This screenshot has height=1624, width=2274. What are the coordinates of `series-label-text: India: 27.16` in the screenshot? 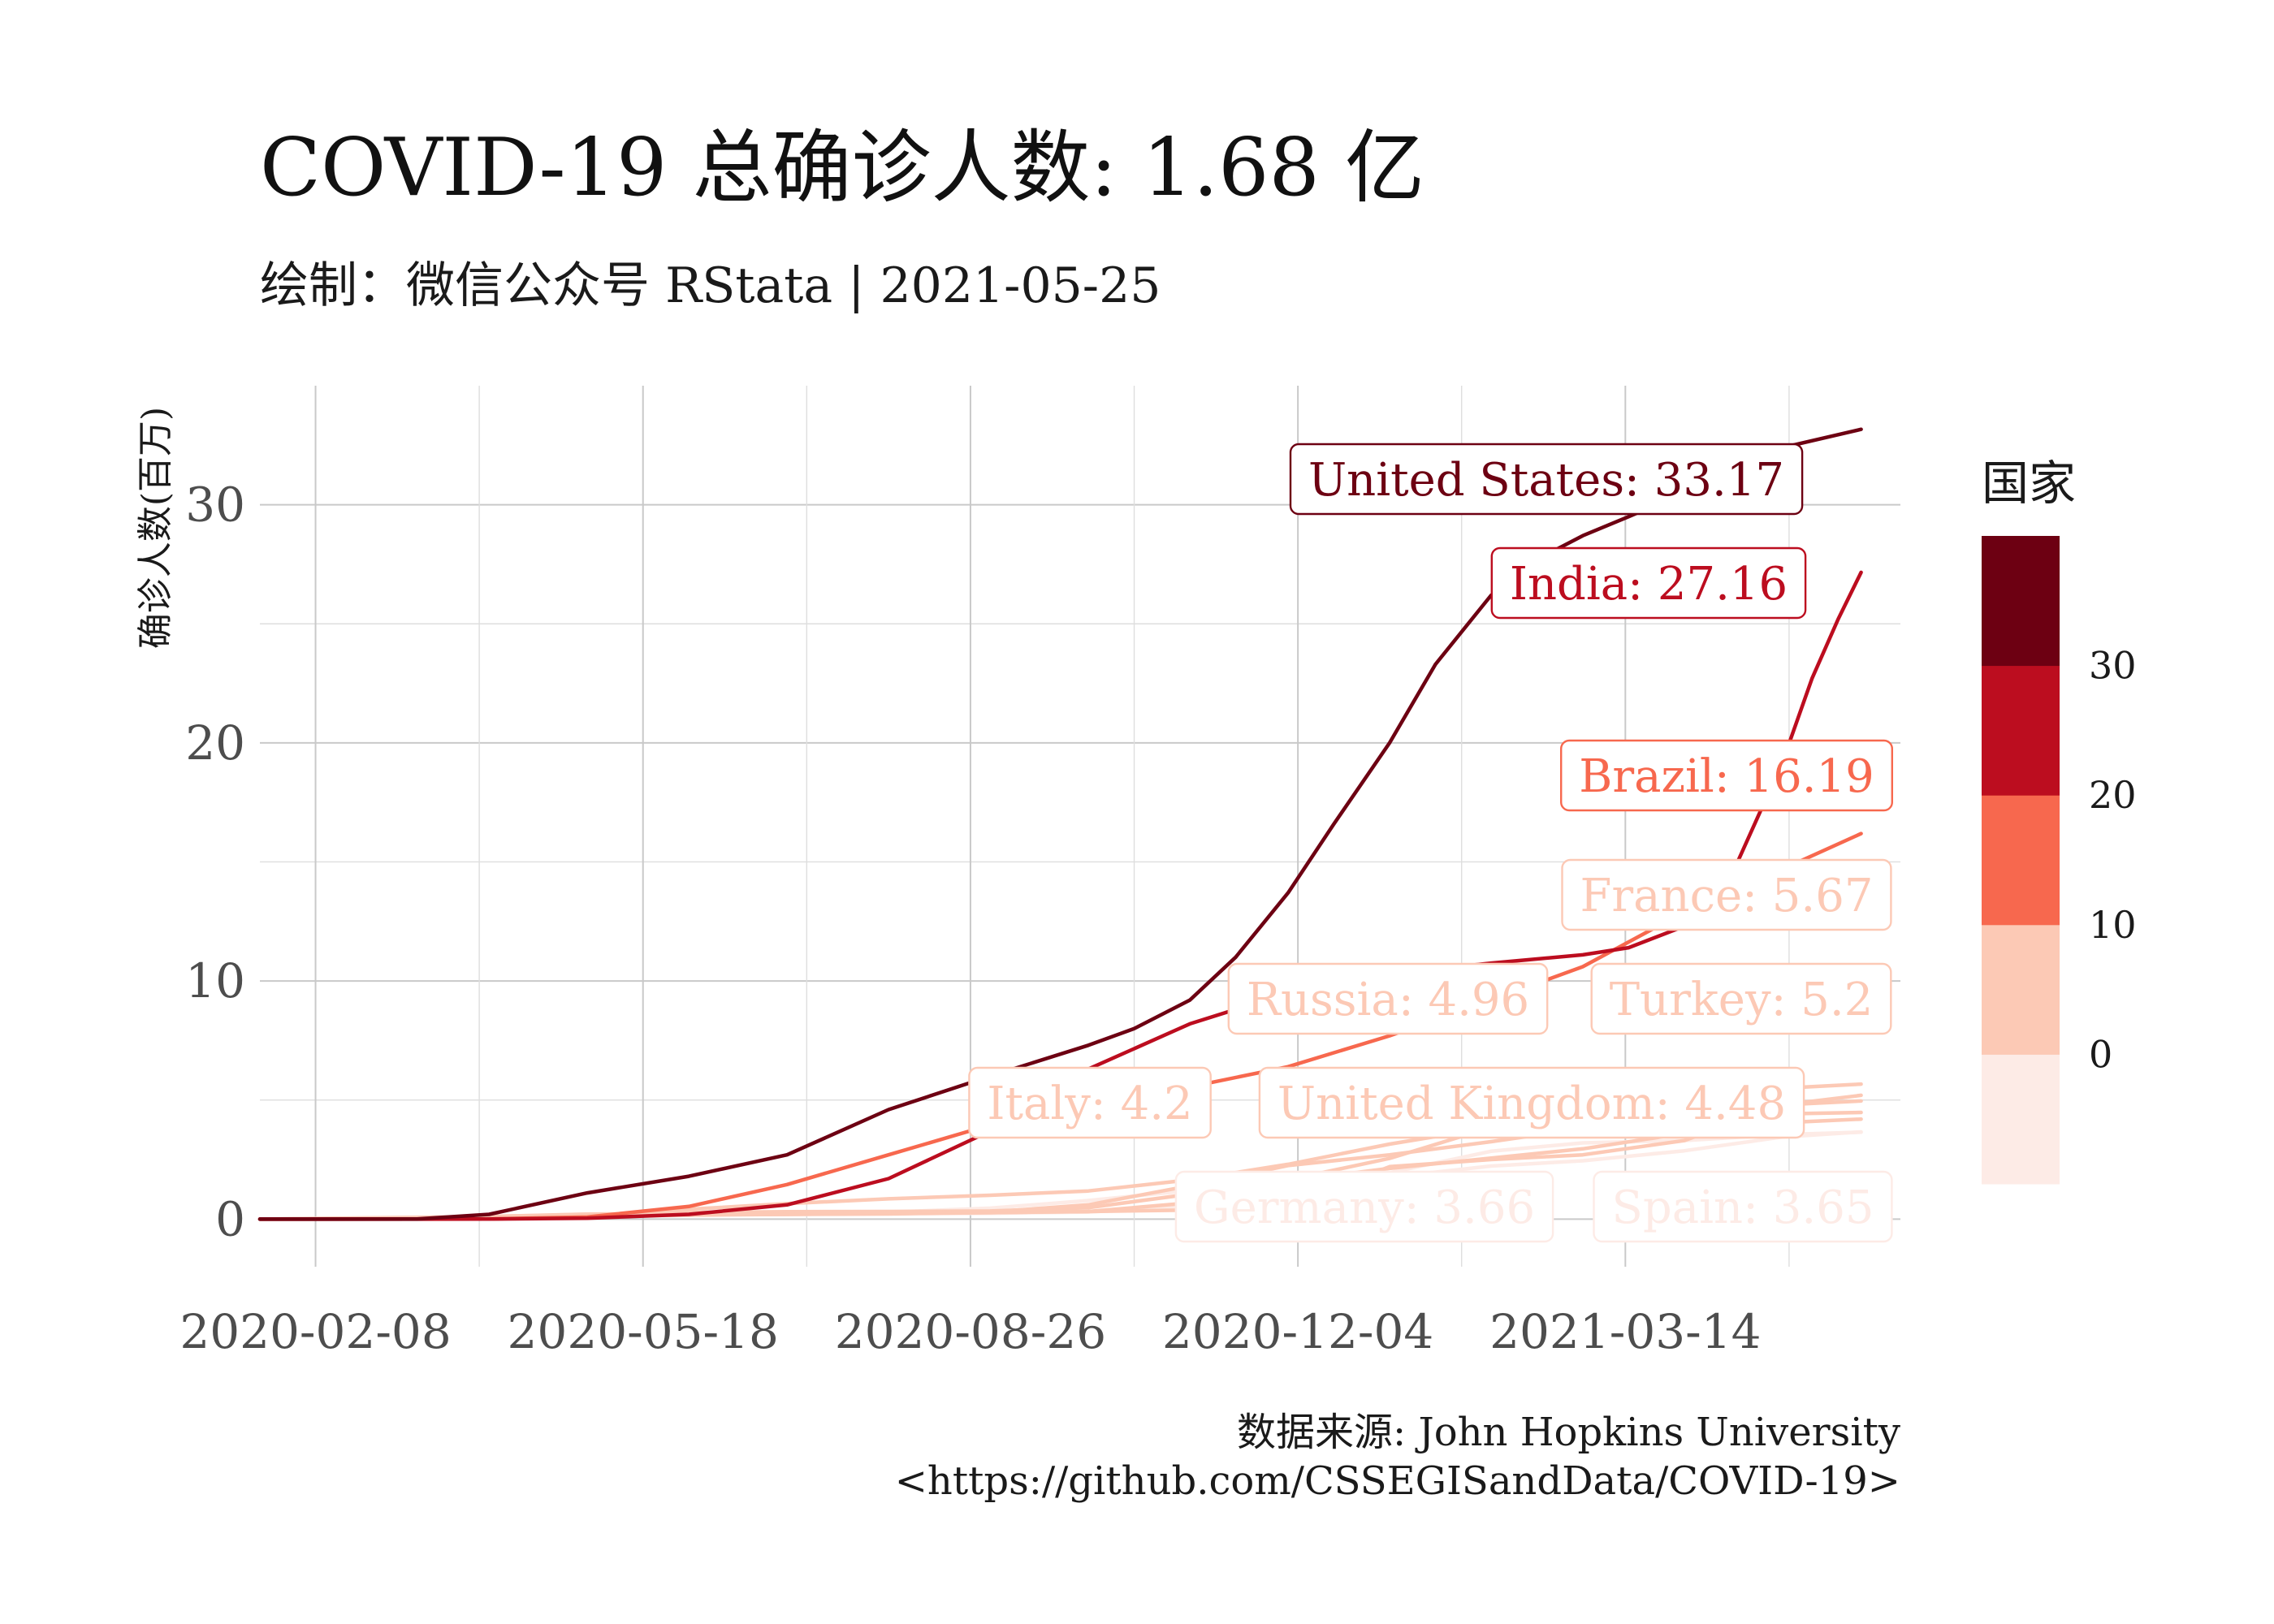 It's located at (1649, 585).